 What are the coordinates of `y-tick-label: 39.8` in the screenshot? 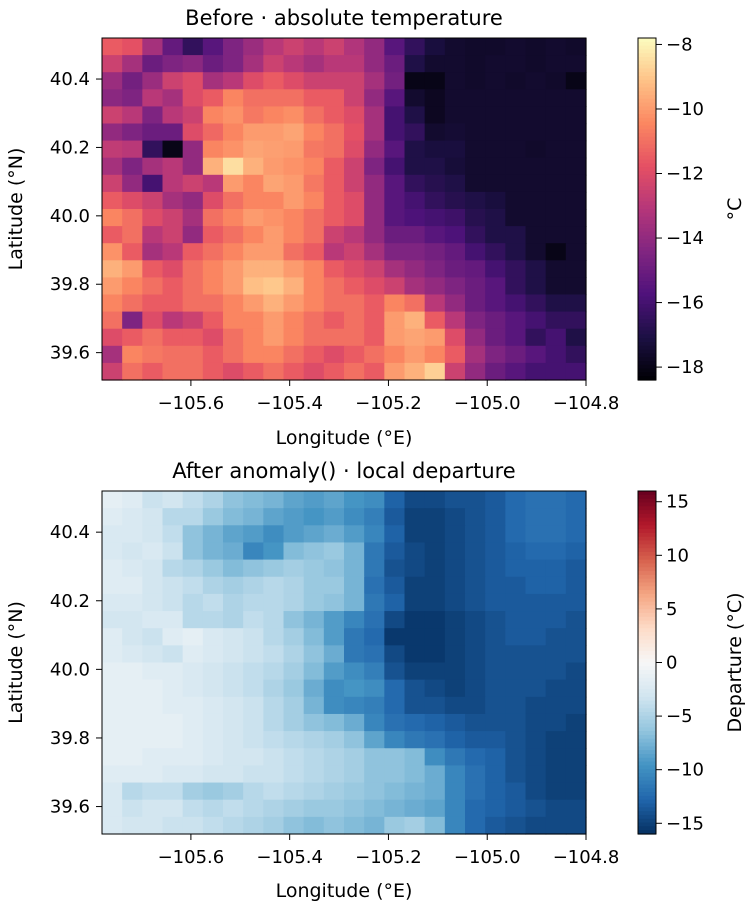 It's located at (70, 284).